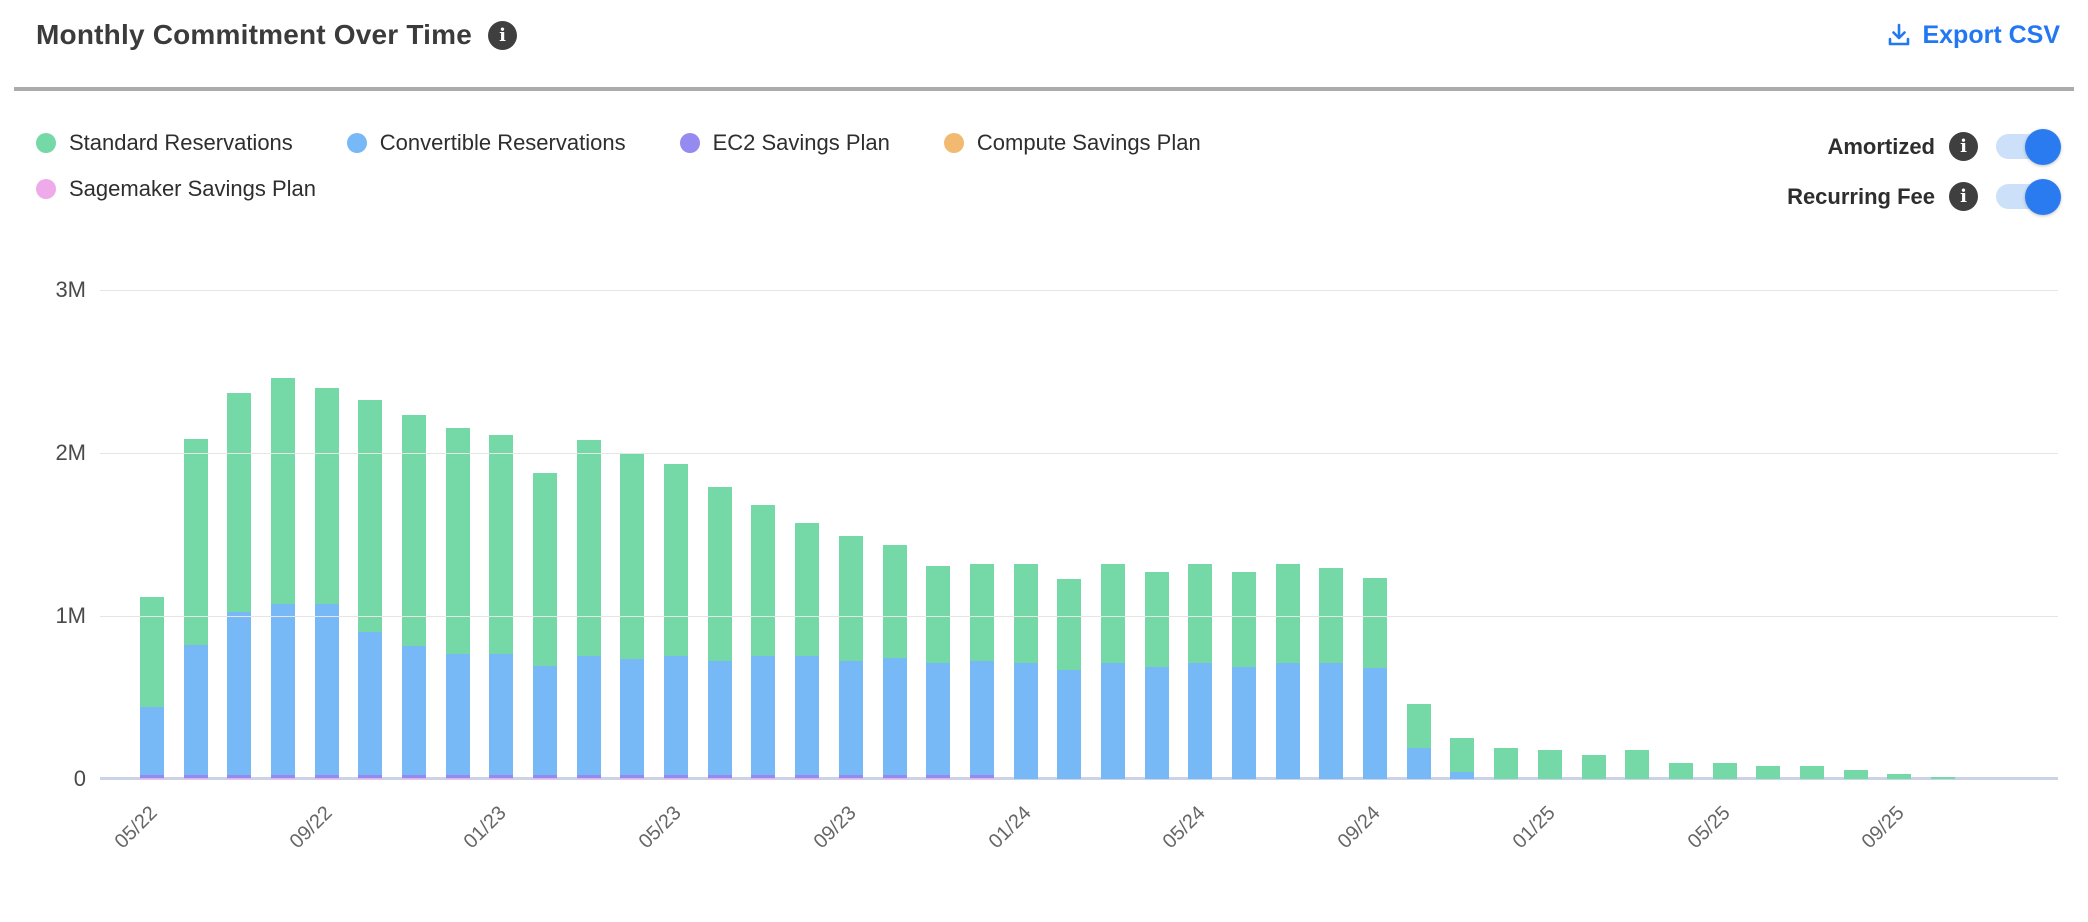 The width and height of the screenshot is (2088, 922). I want to click on stacked-bar-03/23, so click(588, 609).